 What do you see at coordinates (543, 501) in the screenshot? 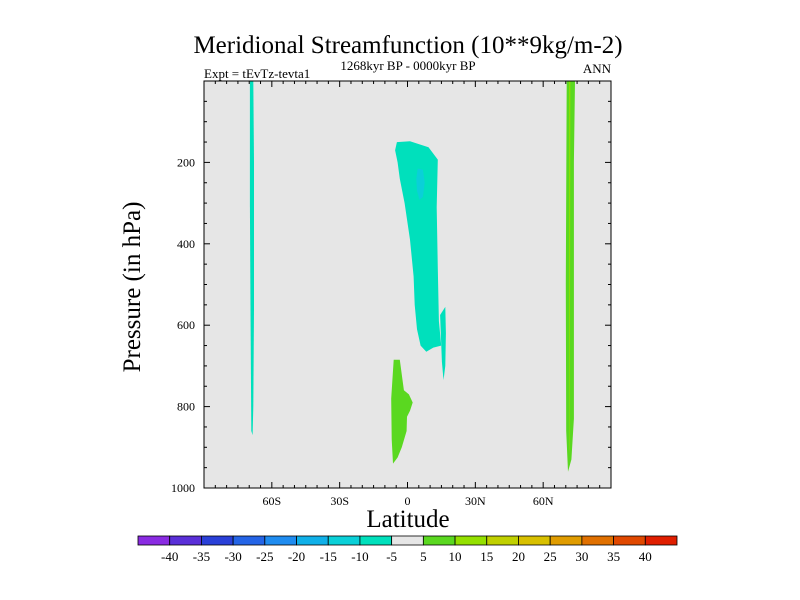
I see `x-tick-label: 60N` at bounding box center [543, 501].